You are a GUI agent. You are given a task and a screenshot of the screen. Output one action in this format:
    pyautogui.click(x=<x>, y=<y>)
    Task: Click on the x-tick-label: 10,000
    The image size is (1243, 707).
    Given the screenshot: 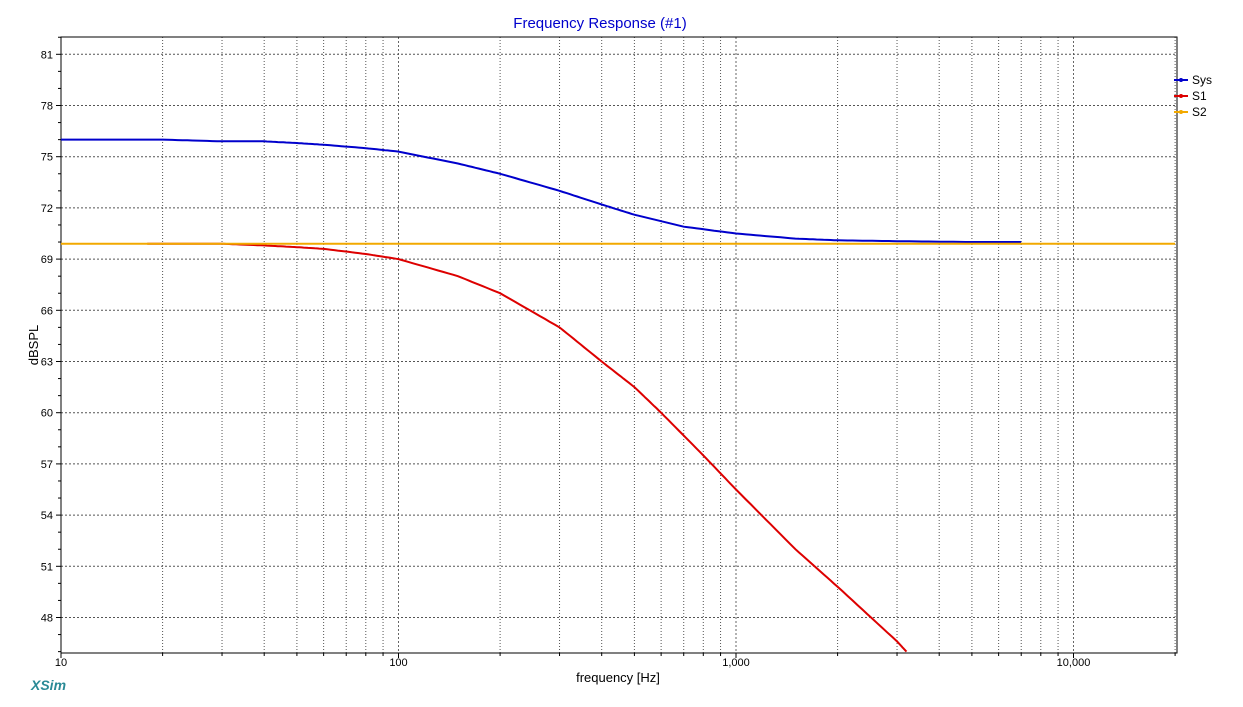 What is the action you would take?
    pyautogui.click(x=1074, y=663)
    